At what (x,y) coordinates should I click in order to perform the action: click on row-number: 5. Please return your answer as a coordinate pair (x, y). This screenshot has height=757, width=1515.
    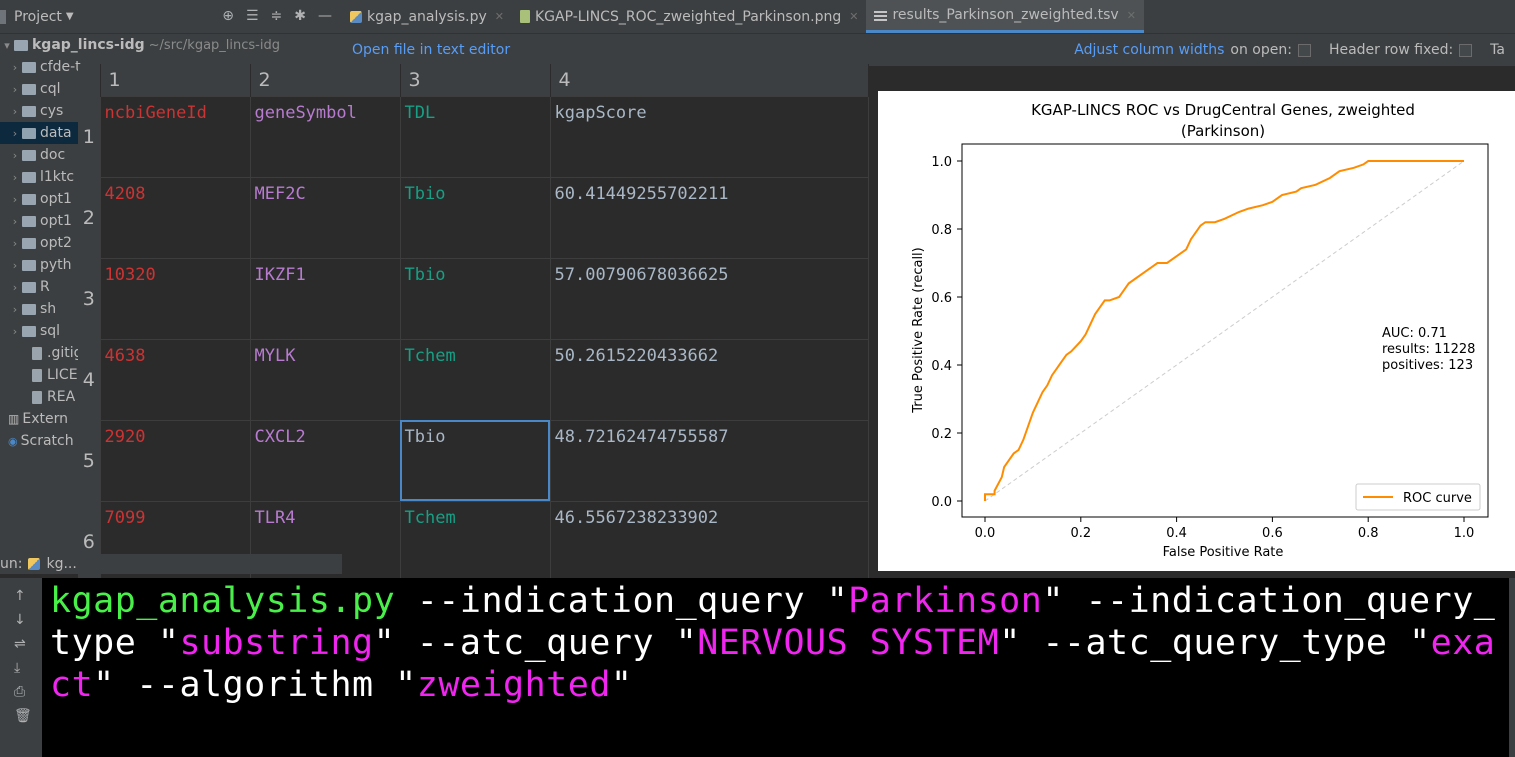
    Looking at the image, I should click on (89, 460).